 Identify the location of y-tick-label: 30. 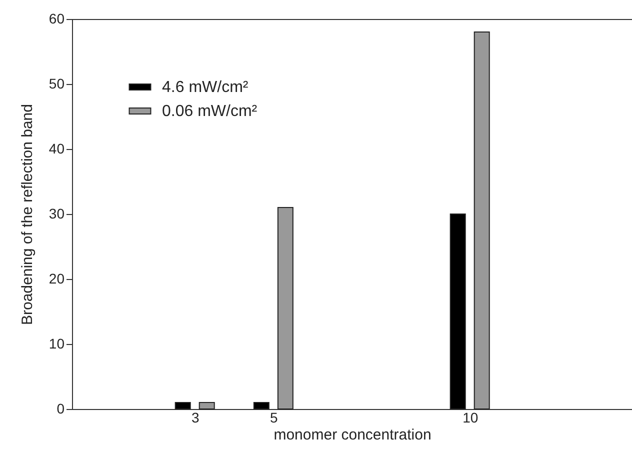
(56, 214).